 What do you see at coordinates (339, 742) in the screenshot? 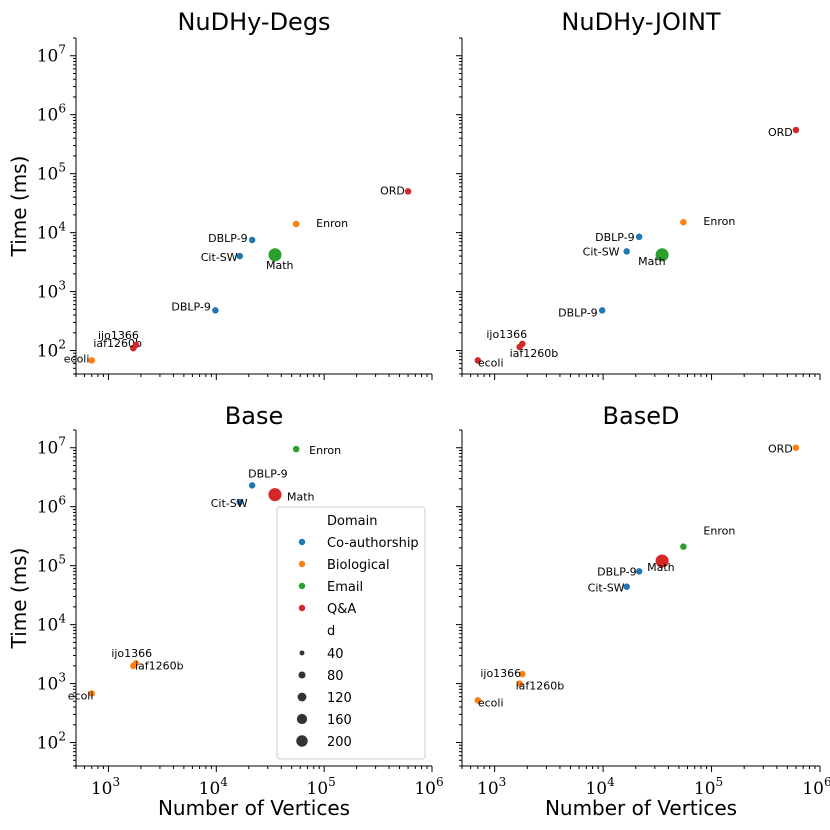
I see `legend-size-label: 200` at bounding box center [339, 742].